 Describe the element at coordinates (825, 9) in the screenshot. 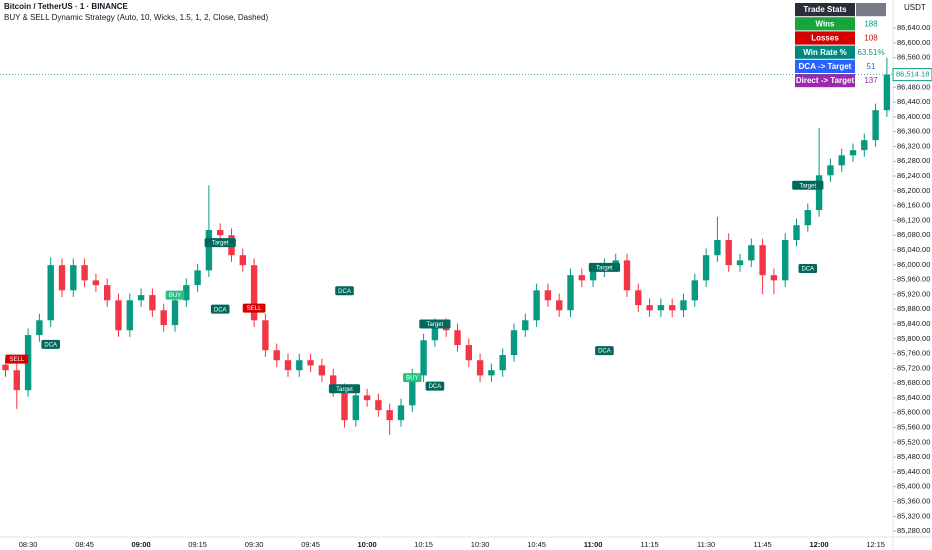

I see `table-header: Trade Stats` at that location.